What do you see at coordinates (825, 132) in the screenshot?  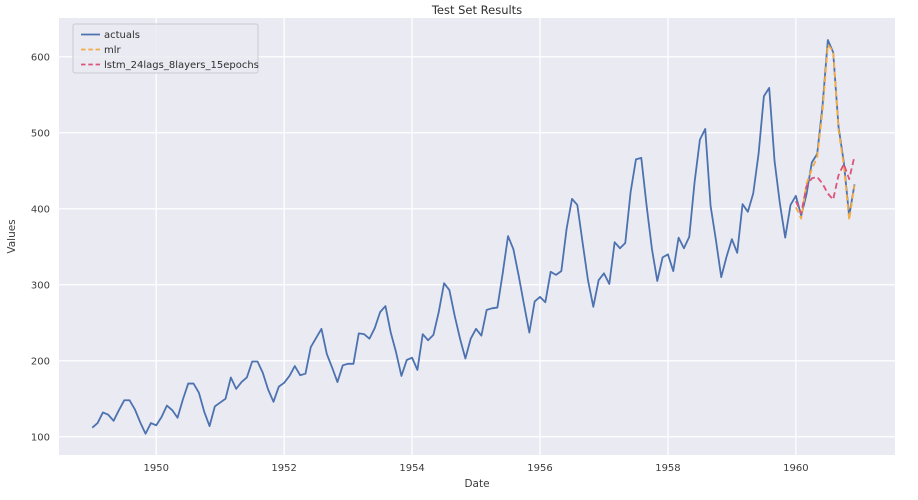 I see `series-line-mlr` at bounding box center [825, 132].